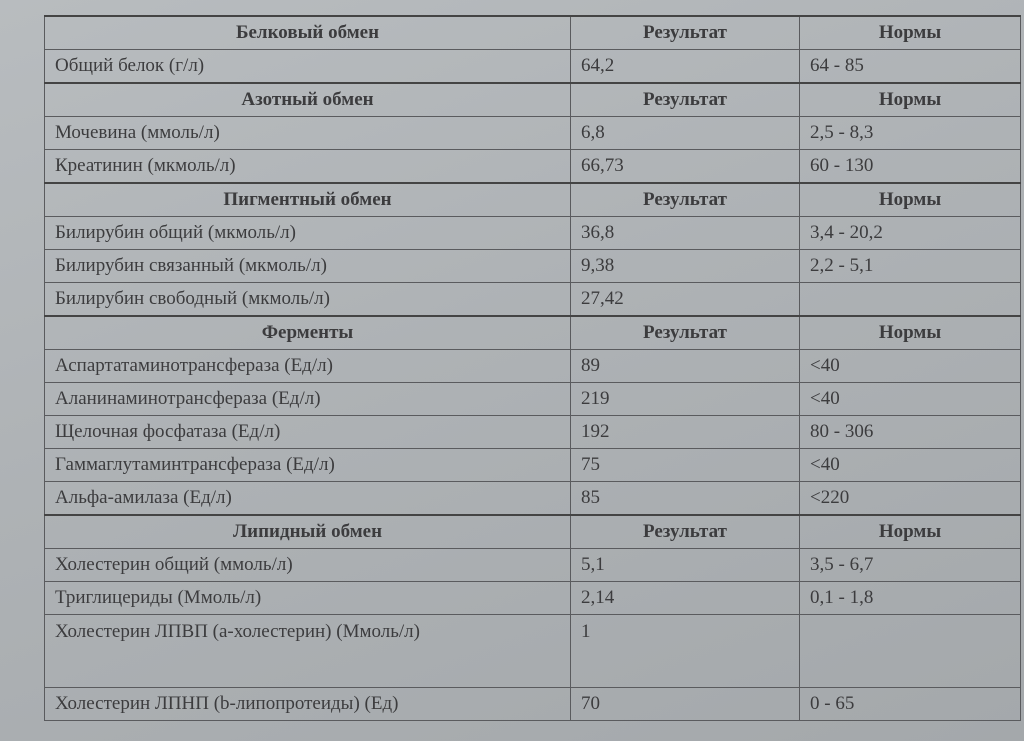 Image resolution: width=1024 pixels, height=741 pixels. Describe the element at coordinates (910, 704) in the screenshot. I see `norm-range: 0 - 65` at that location.